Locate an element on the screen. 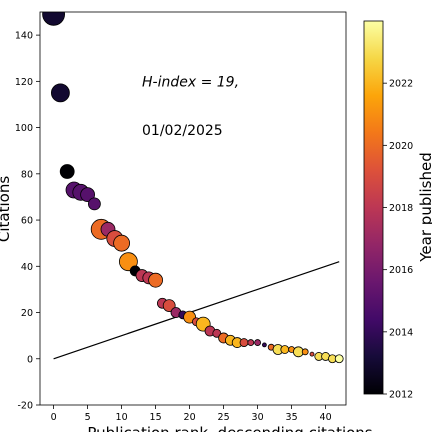 This screenshot has width=432, height=432. y-tick-label: 140 is located at coordinates (24, 36).